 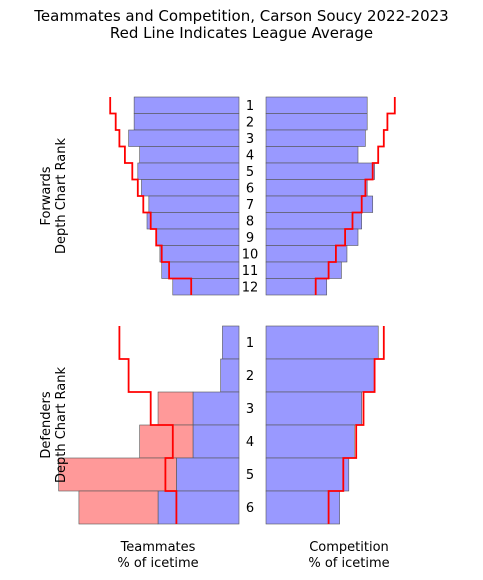 I want to click on rank-label: 12, so click(x=250, y=287).